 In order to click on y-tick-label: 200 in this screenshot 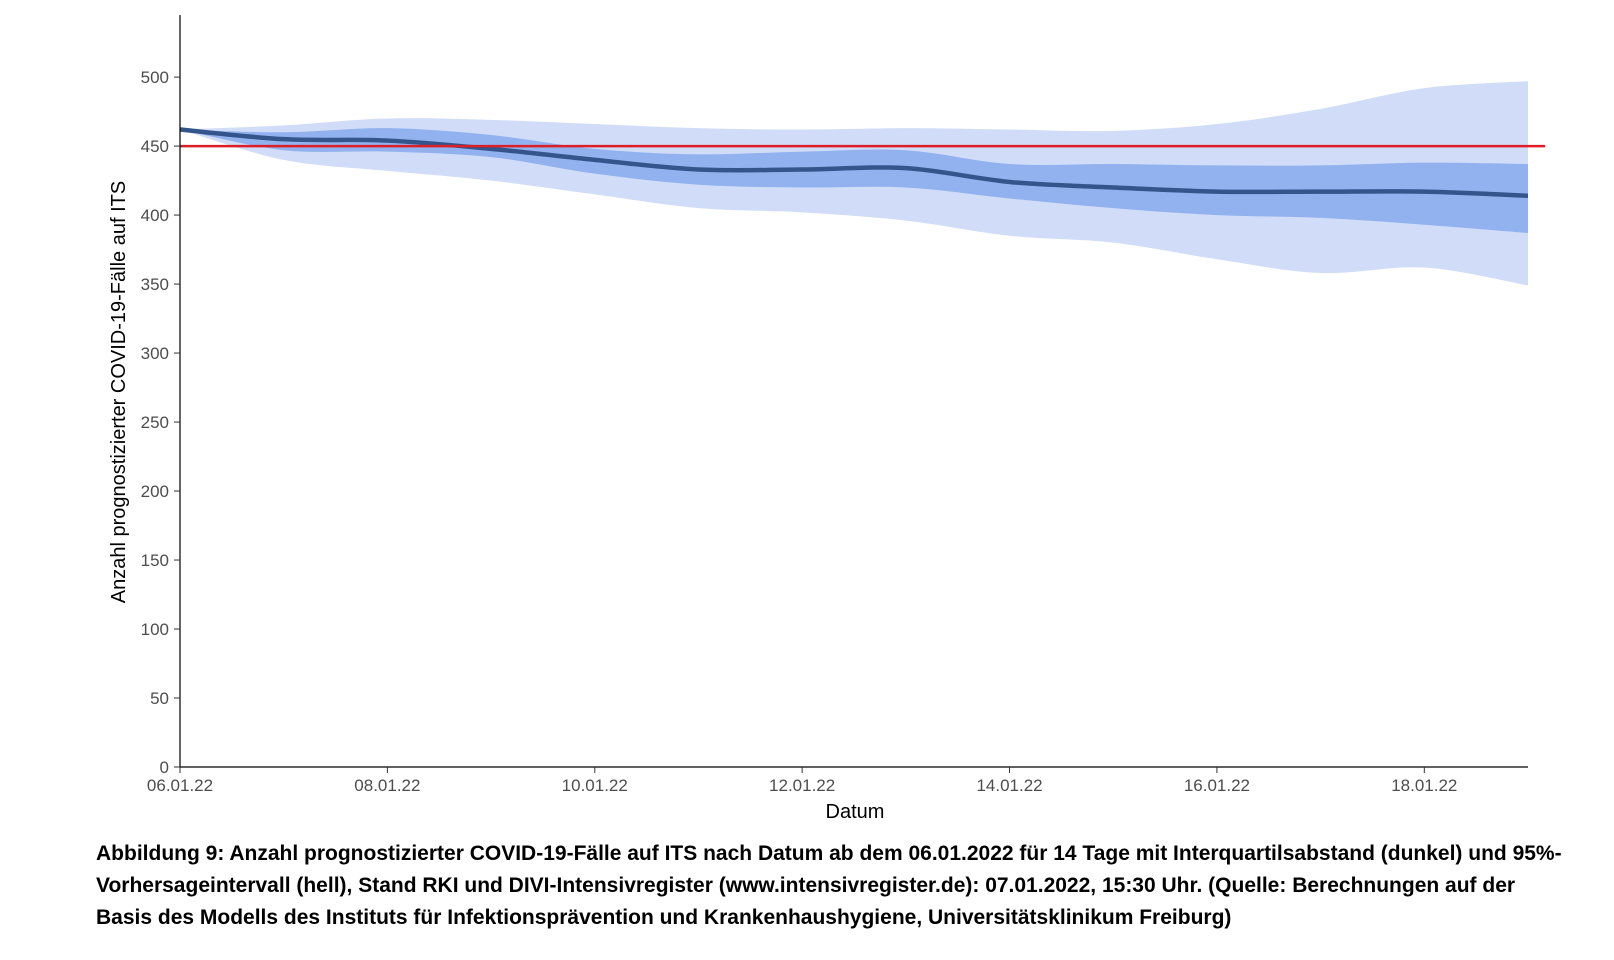, I will do `click(155, 491)`.